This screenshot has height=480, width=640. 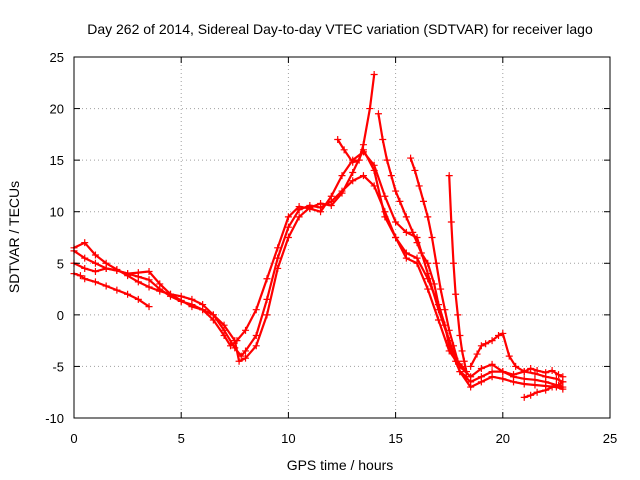 What do you see at coordinates (14, 237) in the screenshot?
I see `y-axis-label: SDTVAR / TECUs` at bounding box center [14, 237].